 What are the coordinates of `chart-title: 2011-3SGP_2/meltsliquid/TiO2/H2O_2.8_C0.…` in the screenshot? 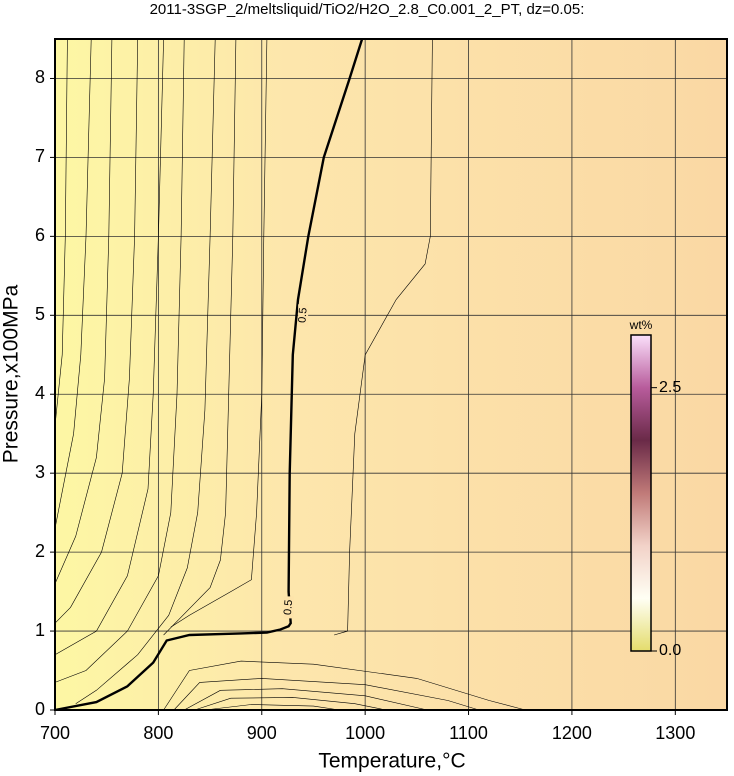 It's located at (367, 9).